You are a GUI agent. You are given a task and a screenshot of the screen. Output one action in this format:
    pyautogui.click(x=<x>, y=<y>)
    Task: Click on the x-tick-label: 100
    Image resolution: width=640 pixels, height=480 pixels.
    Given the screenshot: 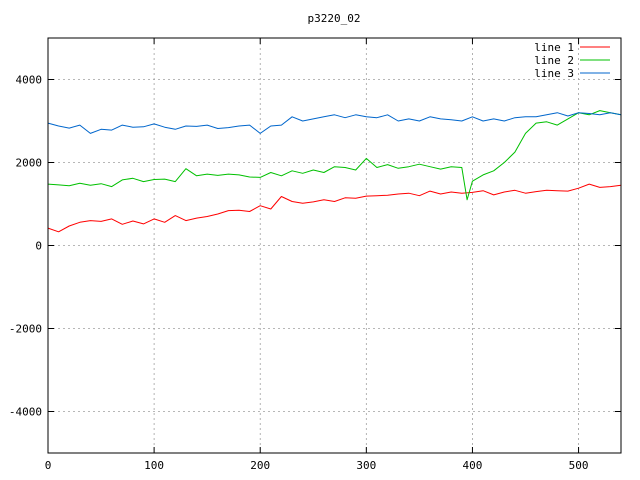 What is the action you would take?
    pyautogui.click(x=154, y=465)
    